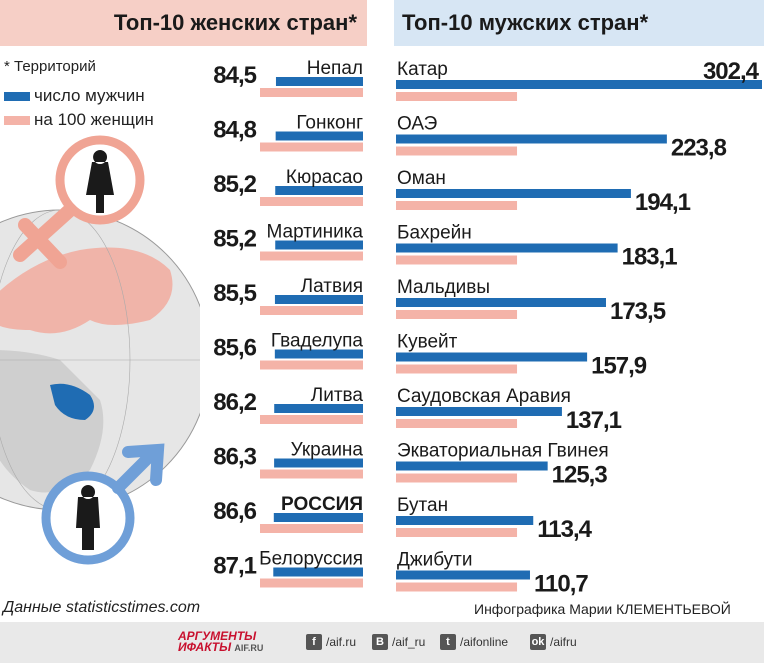 The height and width of the screenshot is (663, 764). What do you see at coordinates (322, 504) in the screenshot?
I see `category-label: РОССИЯ` at bounding box center [322, 504].